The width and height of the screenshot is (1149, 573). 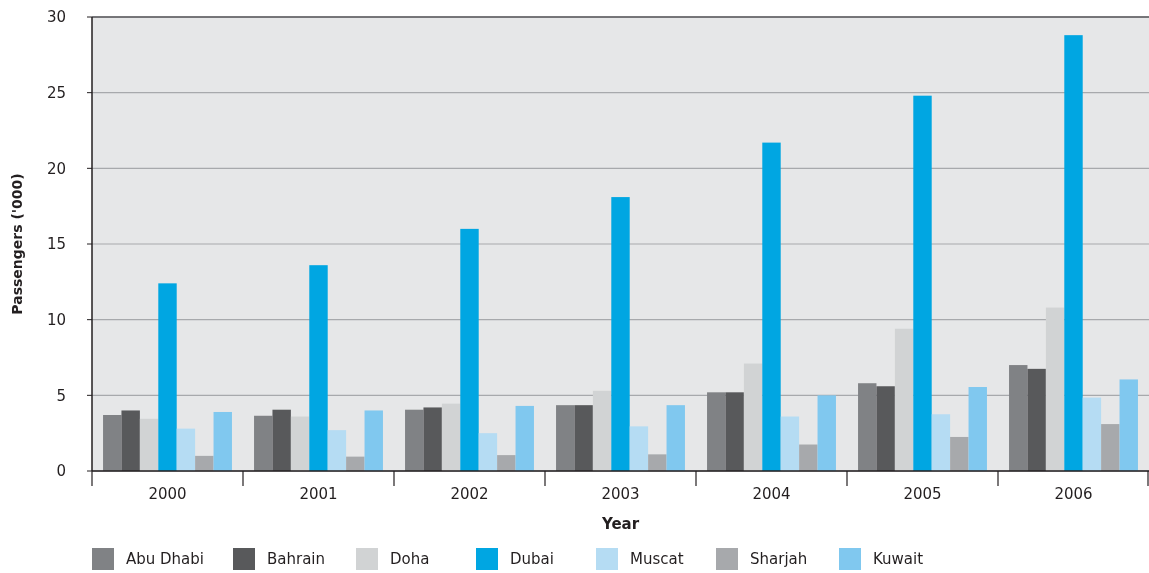 I want to click on legend-label: Sharjah, so click(x=779, y=559).